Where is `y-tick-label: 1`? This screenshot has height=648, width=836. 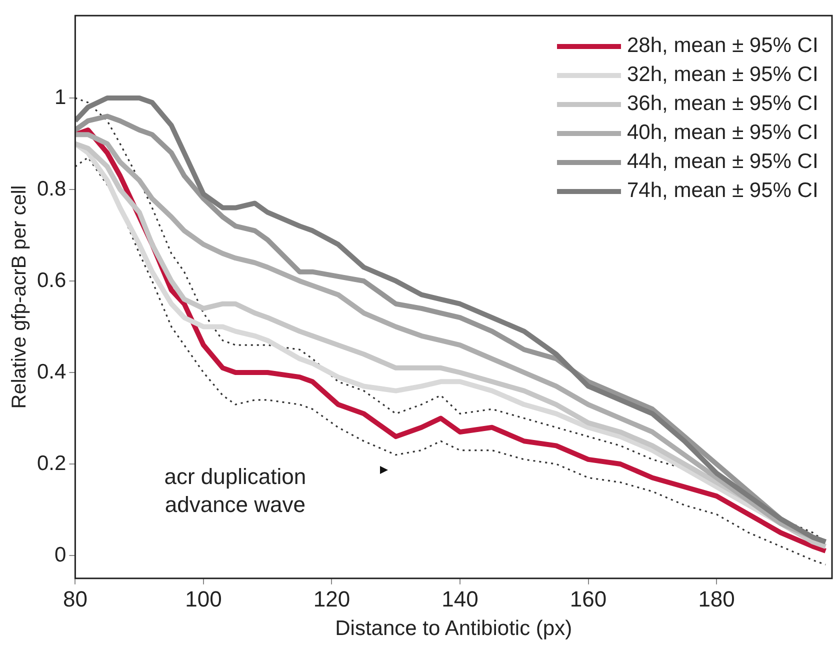 y-tick-label: 1 is located at coordinates (60, 97).